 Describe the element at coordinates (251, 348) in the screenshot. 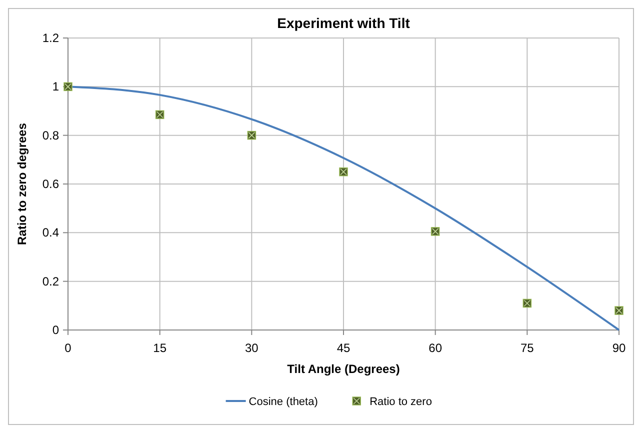

I see `x-tick-label: 30` at that location.